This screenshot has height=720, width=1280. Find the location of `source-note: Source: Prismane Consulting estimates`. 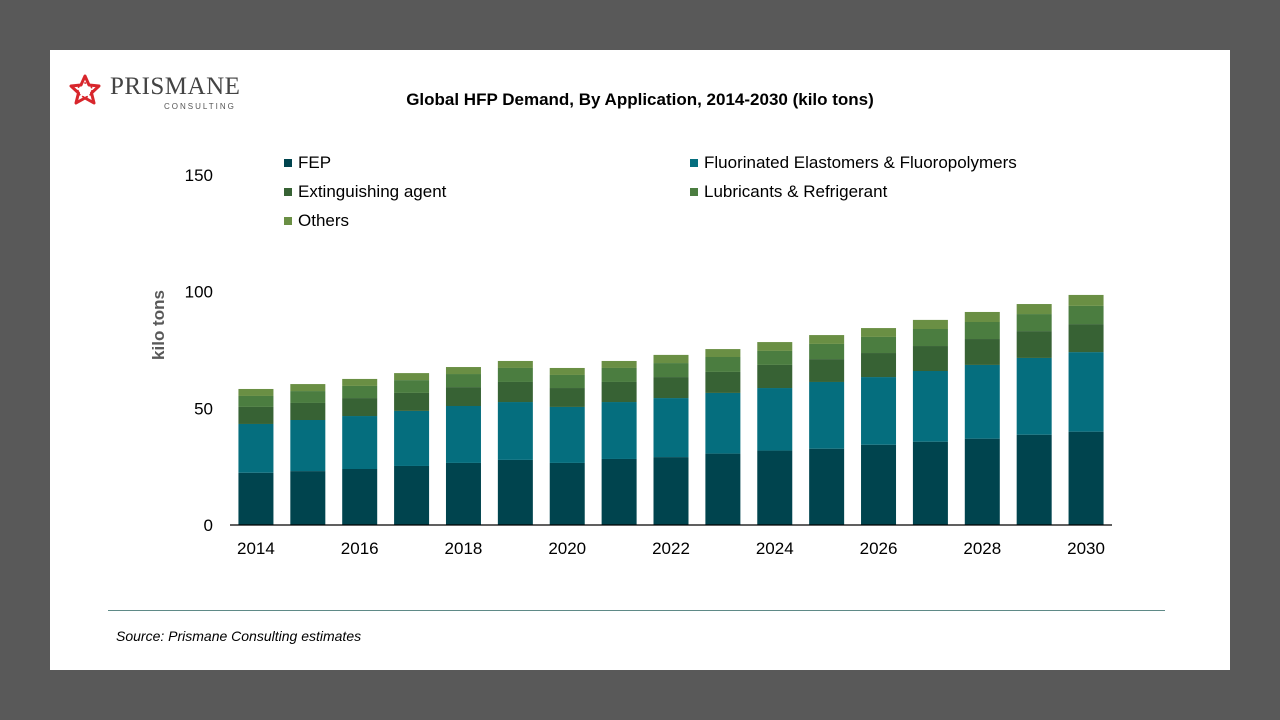

source-note: Source: Prismane Consulting estimates is located at coordinates (239, 636).